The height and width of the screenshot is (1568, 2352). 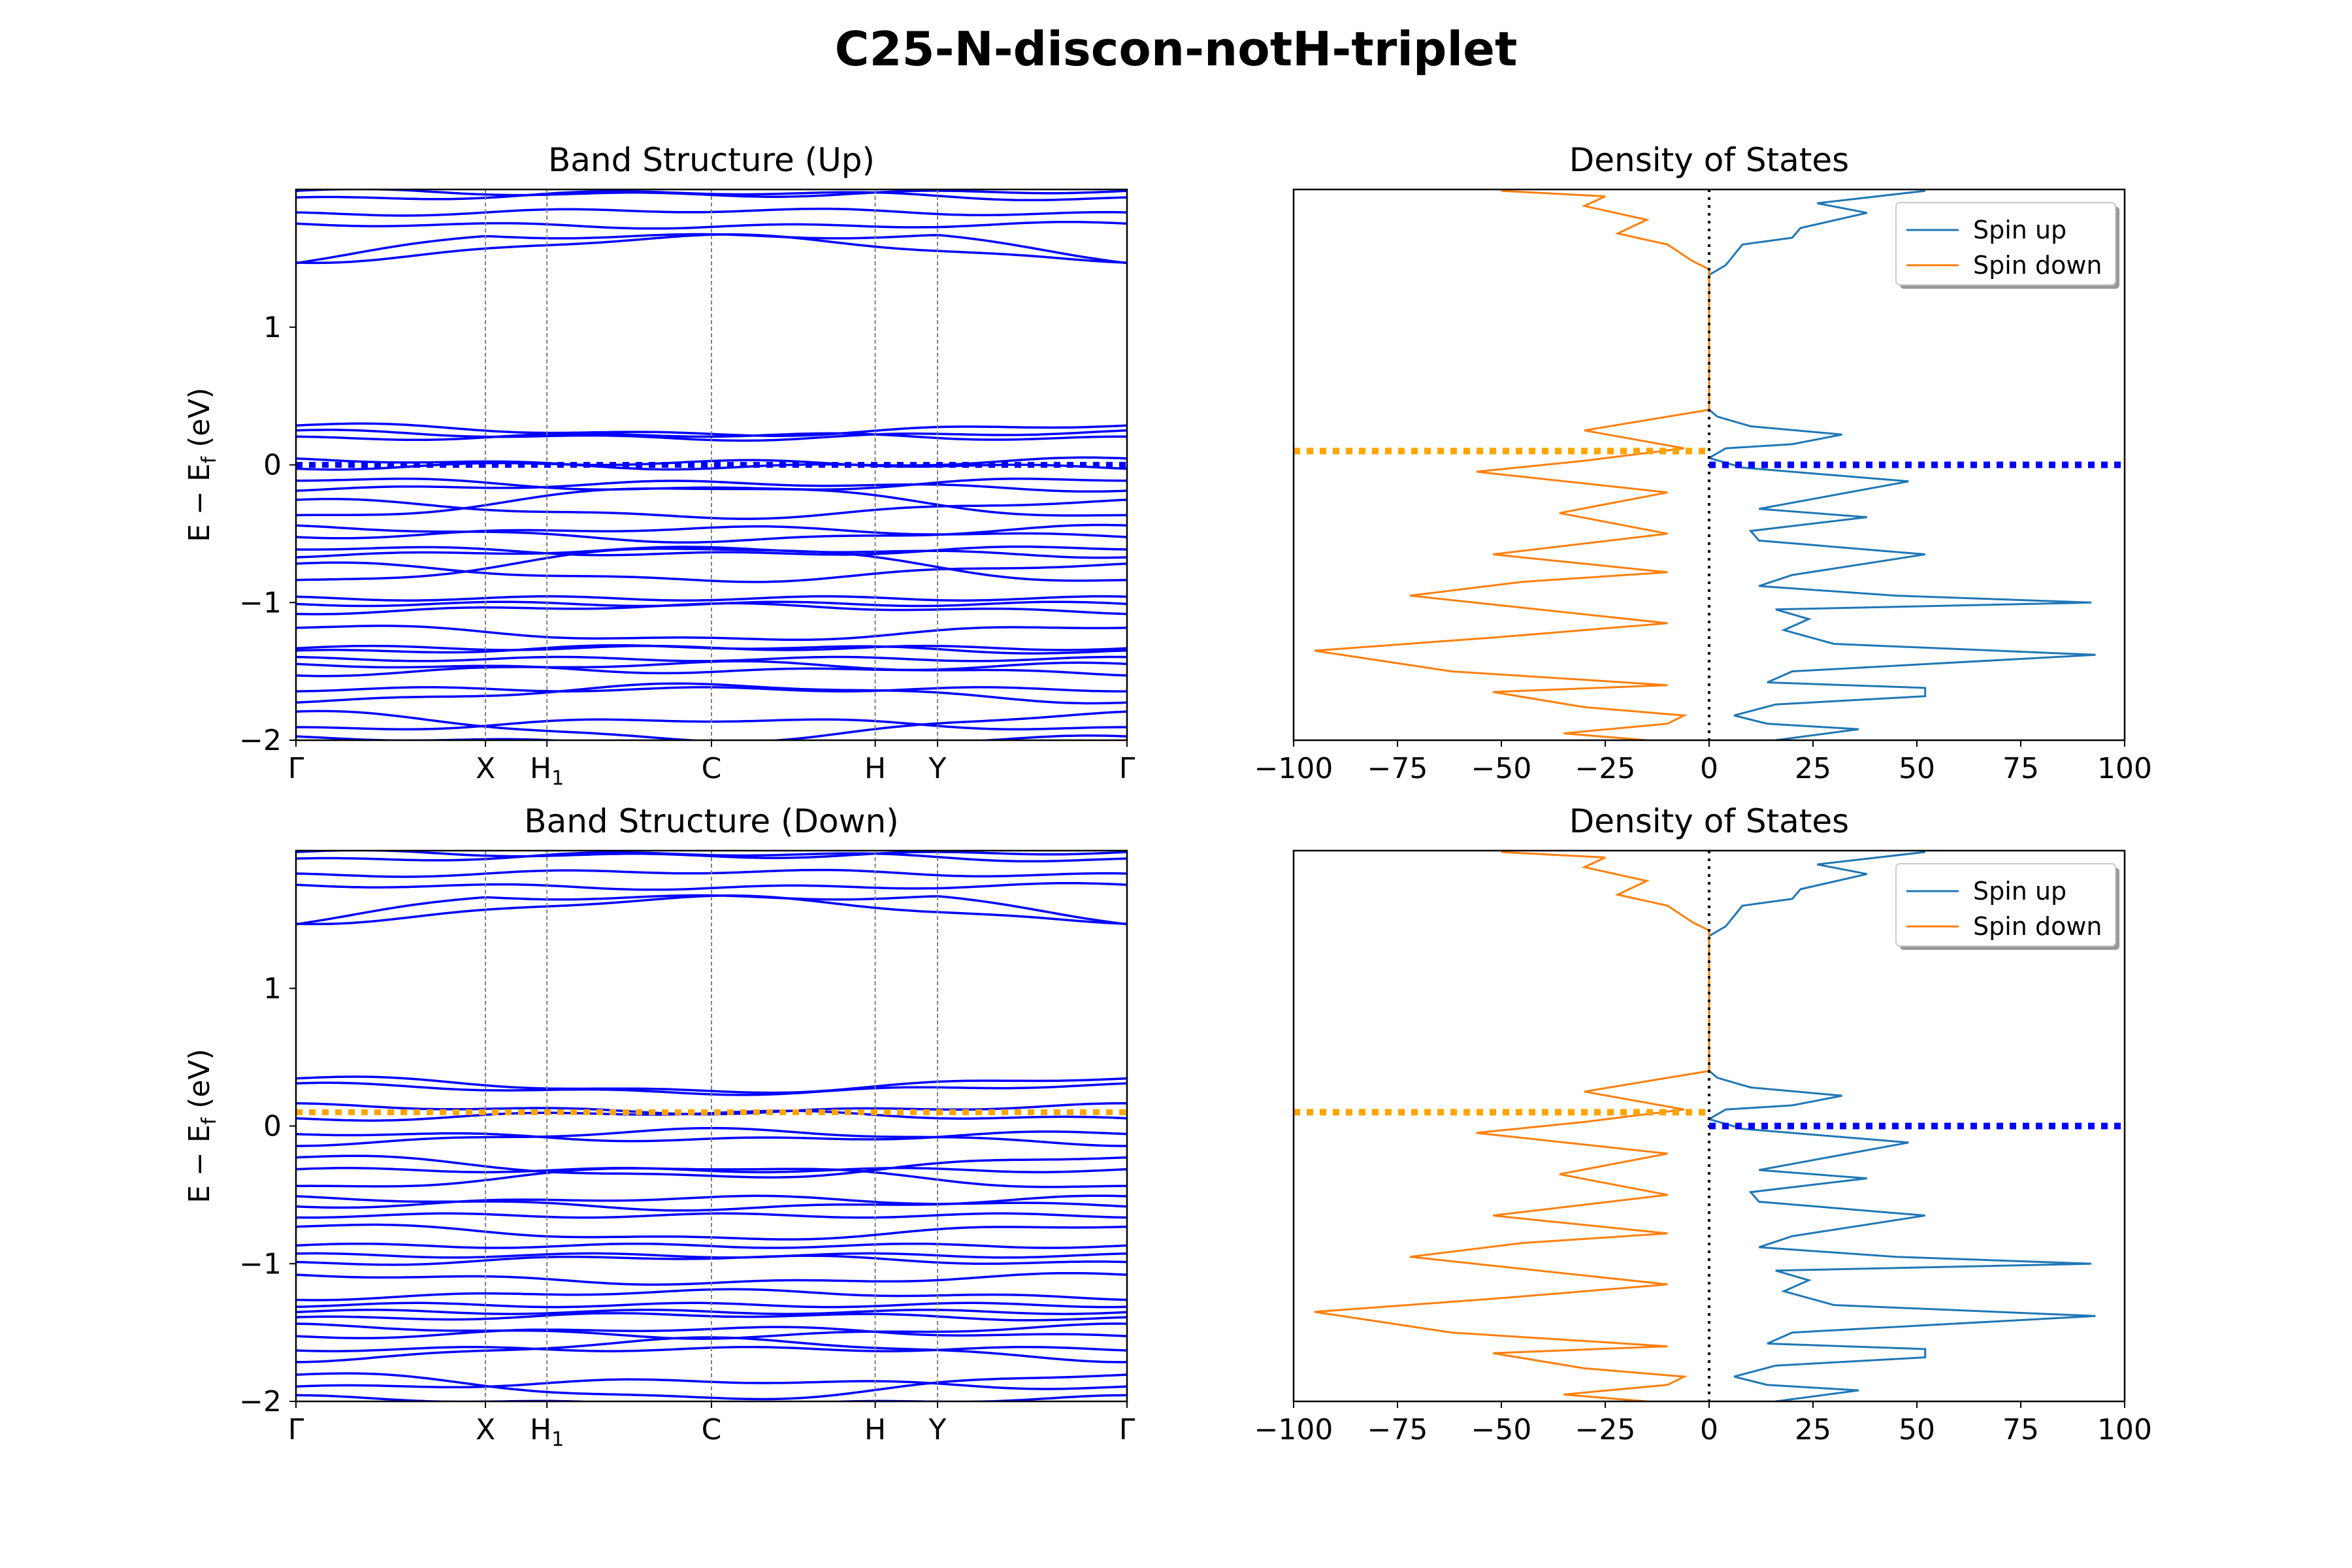 What do you see at coordinates (711, 160) in the screenshot?
I see `panel-title: Band Structure (Up)` at bounding box center [711, 160].